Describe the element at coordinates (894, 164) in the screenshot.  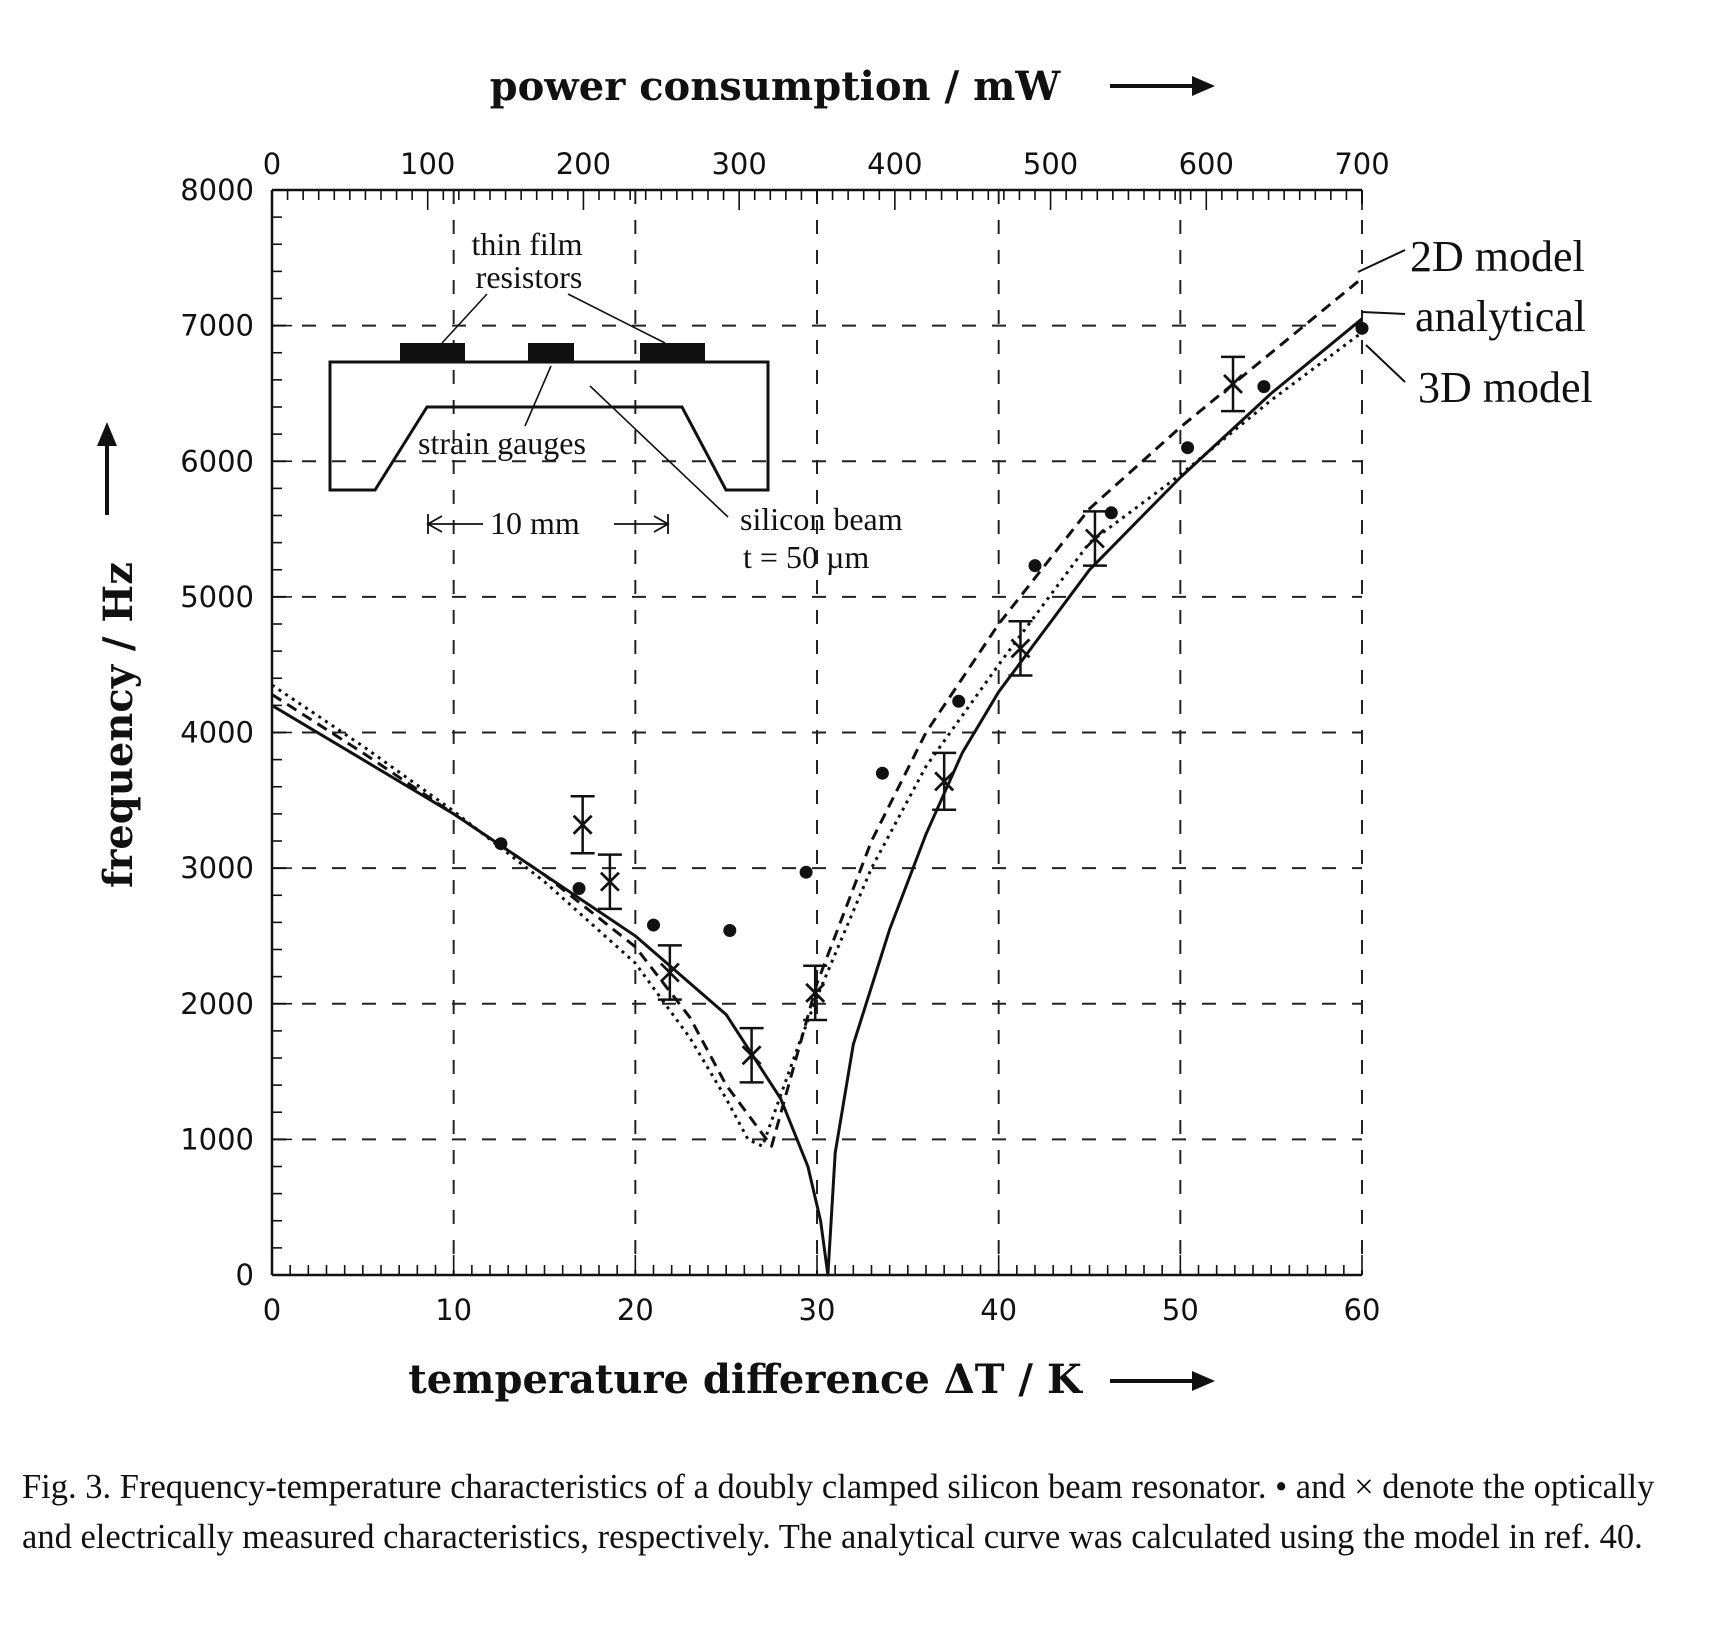
I see `x2-tick-label-400: 400` at that location.